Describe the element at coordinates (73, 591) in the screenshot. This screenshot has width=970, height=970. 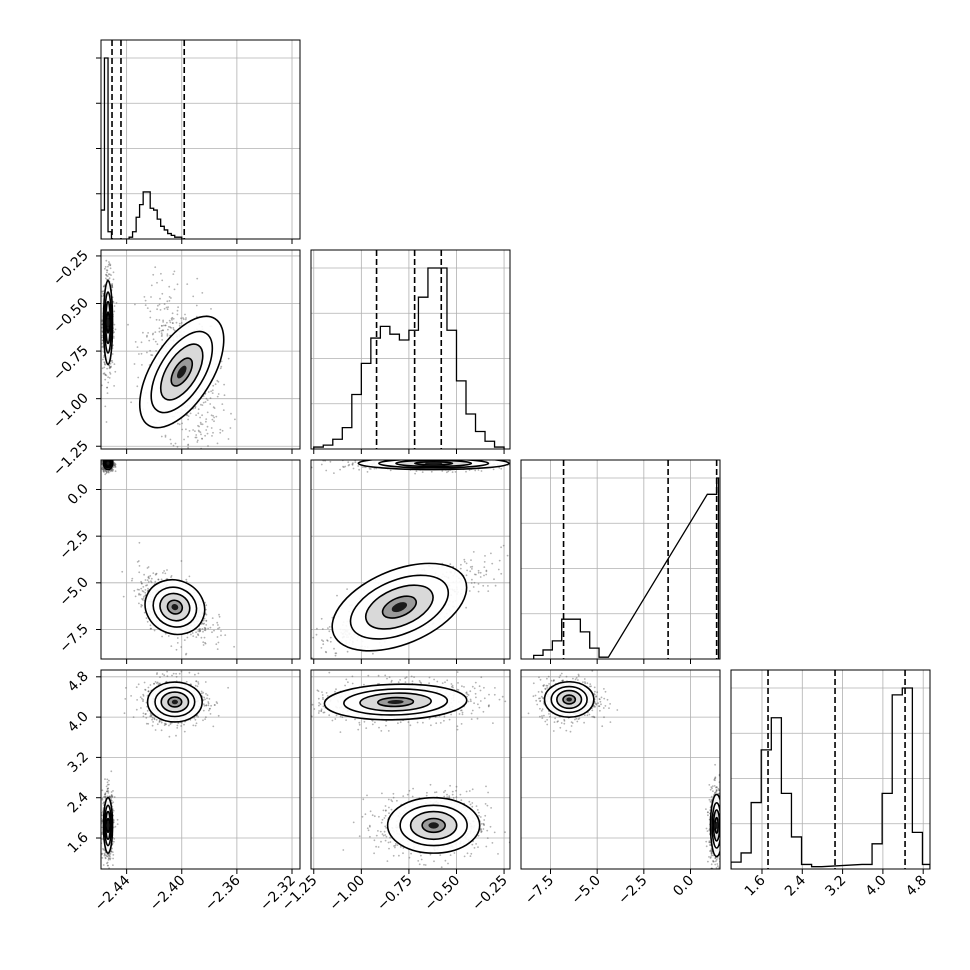
I see `y-tick-label: −5.0` at that location.